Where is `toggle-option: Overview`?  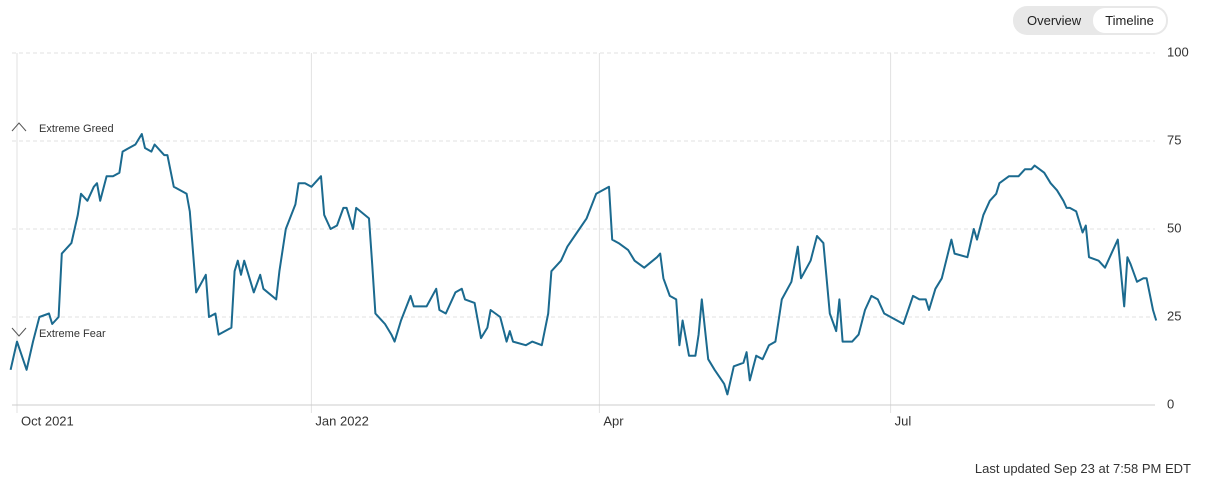 toggle-option: Overview is located at coordinates (1054, 20).